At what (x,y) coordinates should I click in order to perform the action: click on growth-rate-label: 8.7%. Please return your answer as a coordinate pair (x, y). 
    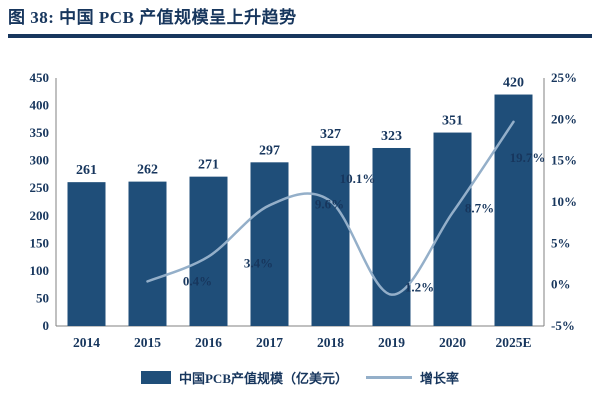
    Looking at the image, I should click on (479, 208).